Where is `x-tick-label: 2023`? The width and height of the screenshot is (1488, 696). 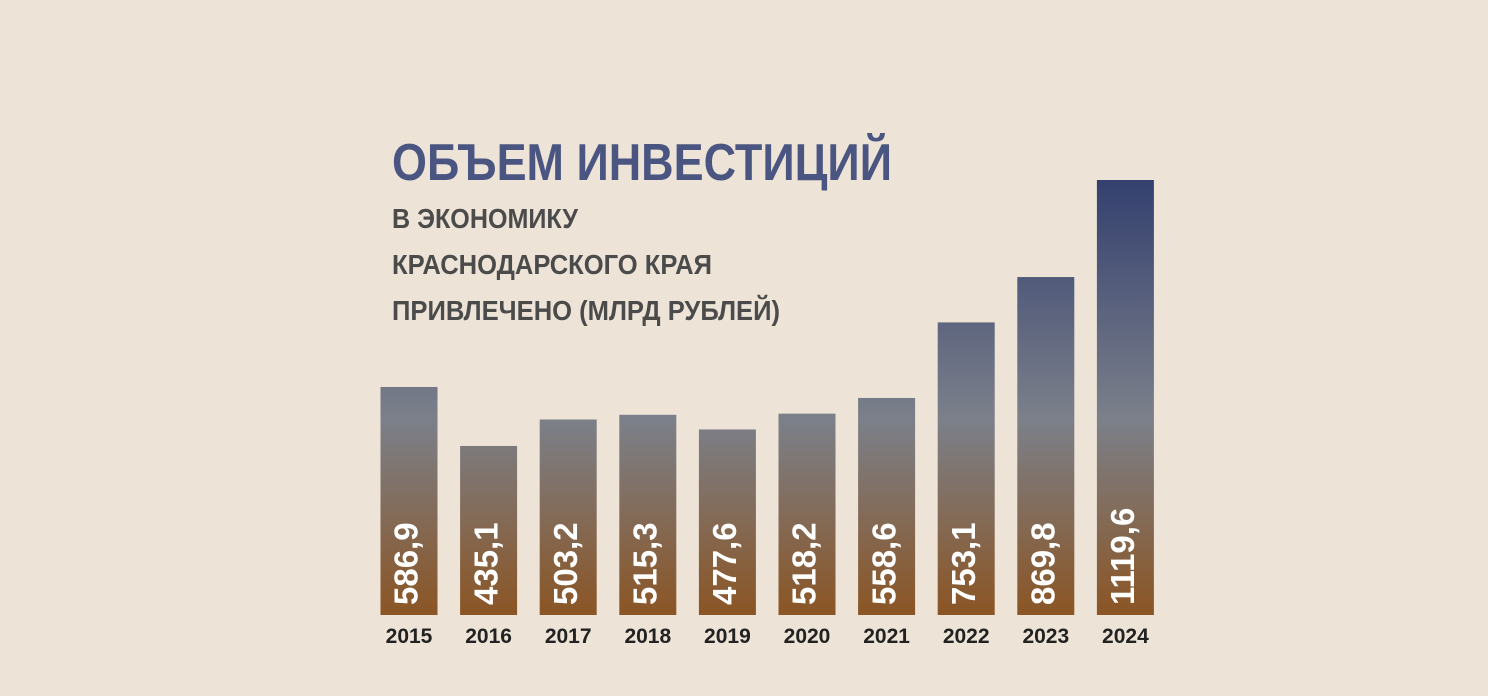
x-tick-label: 2023 is located at coordinates (1045, 636).